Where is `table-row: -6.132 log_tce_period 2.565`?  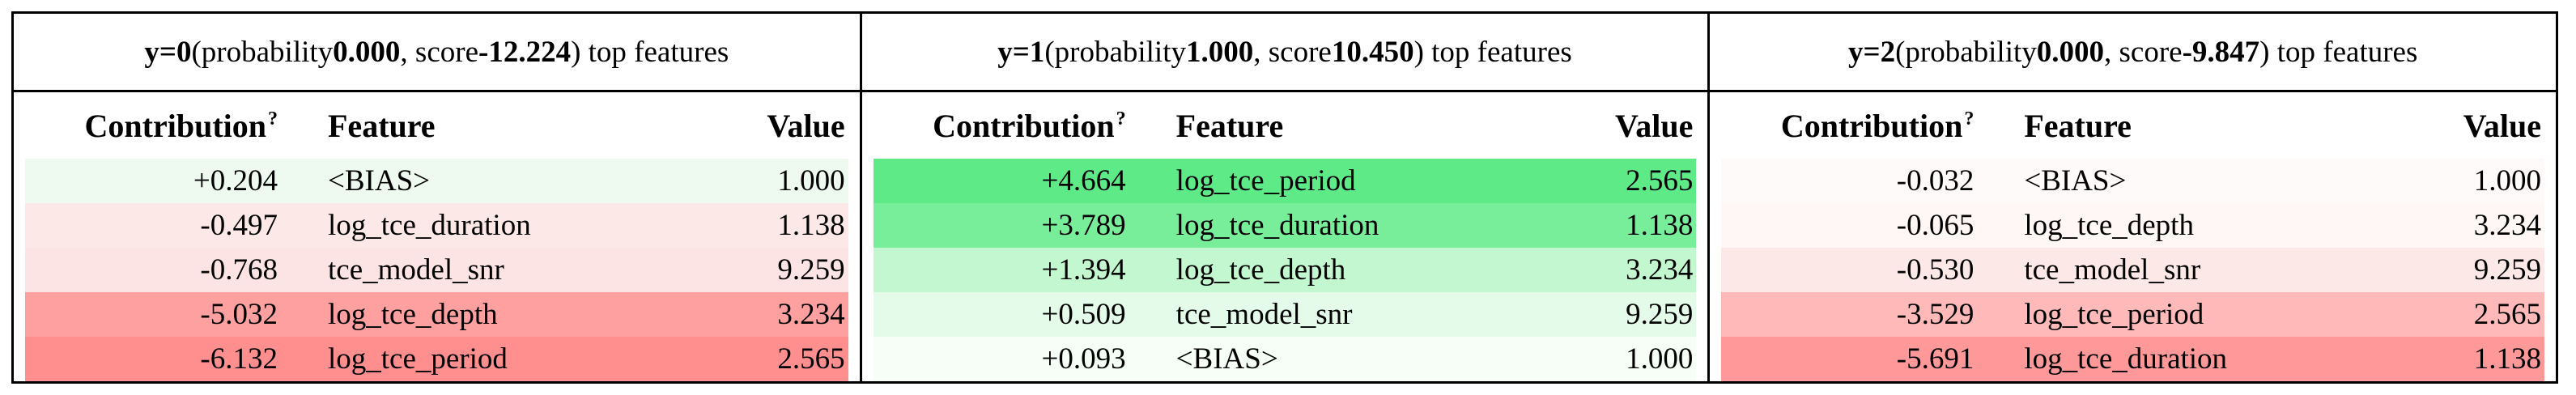 table-row: -6.132 log_tce_period 2.565 is located at coordinates (436, 359).